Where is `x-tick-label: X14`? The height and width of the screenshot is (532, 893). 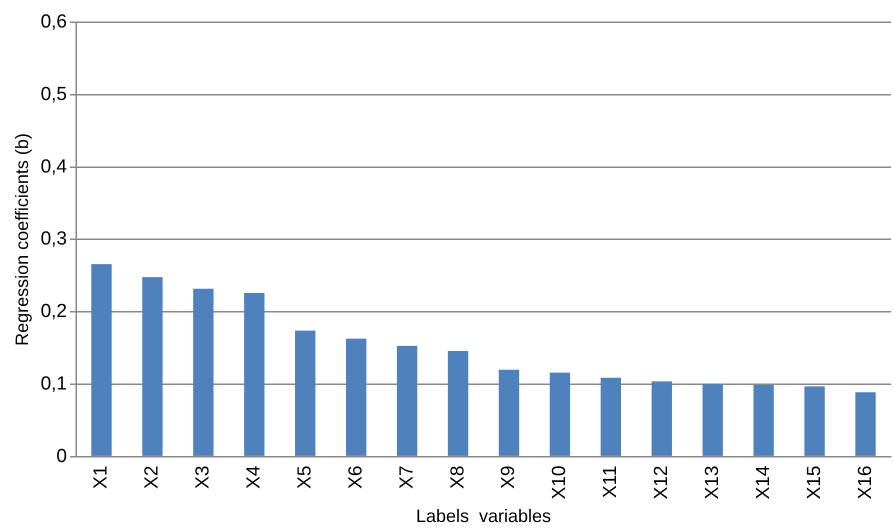
x-tick-label: X14 is located at coordinates (763, 482).